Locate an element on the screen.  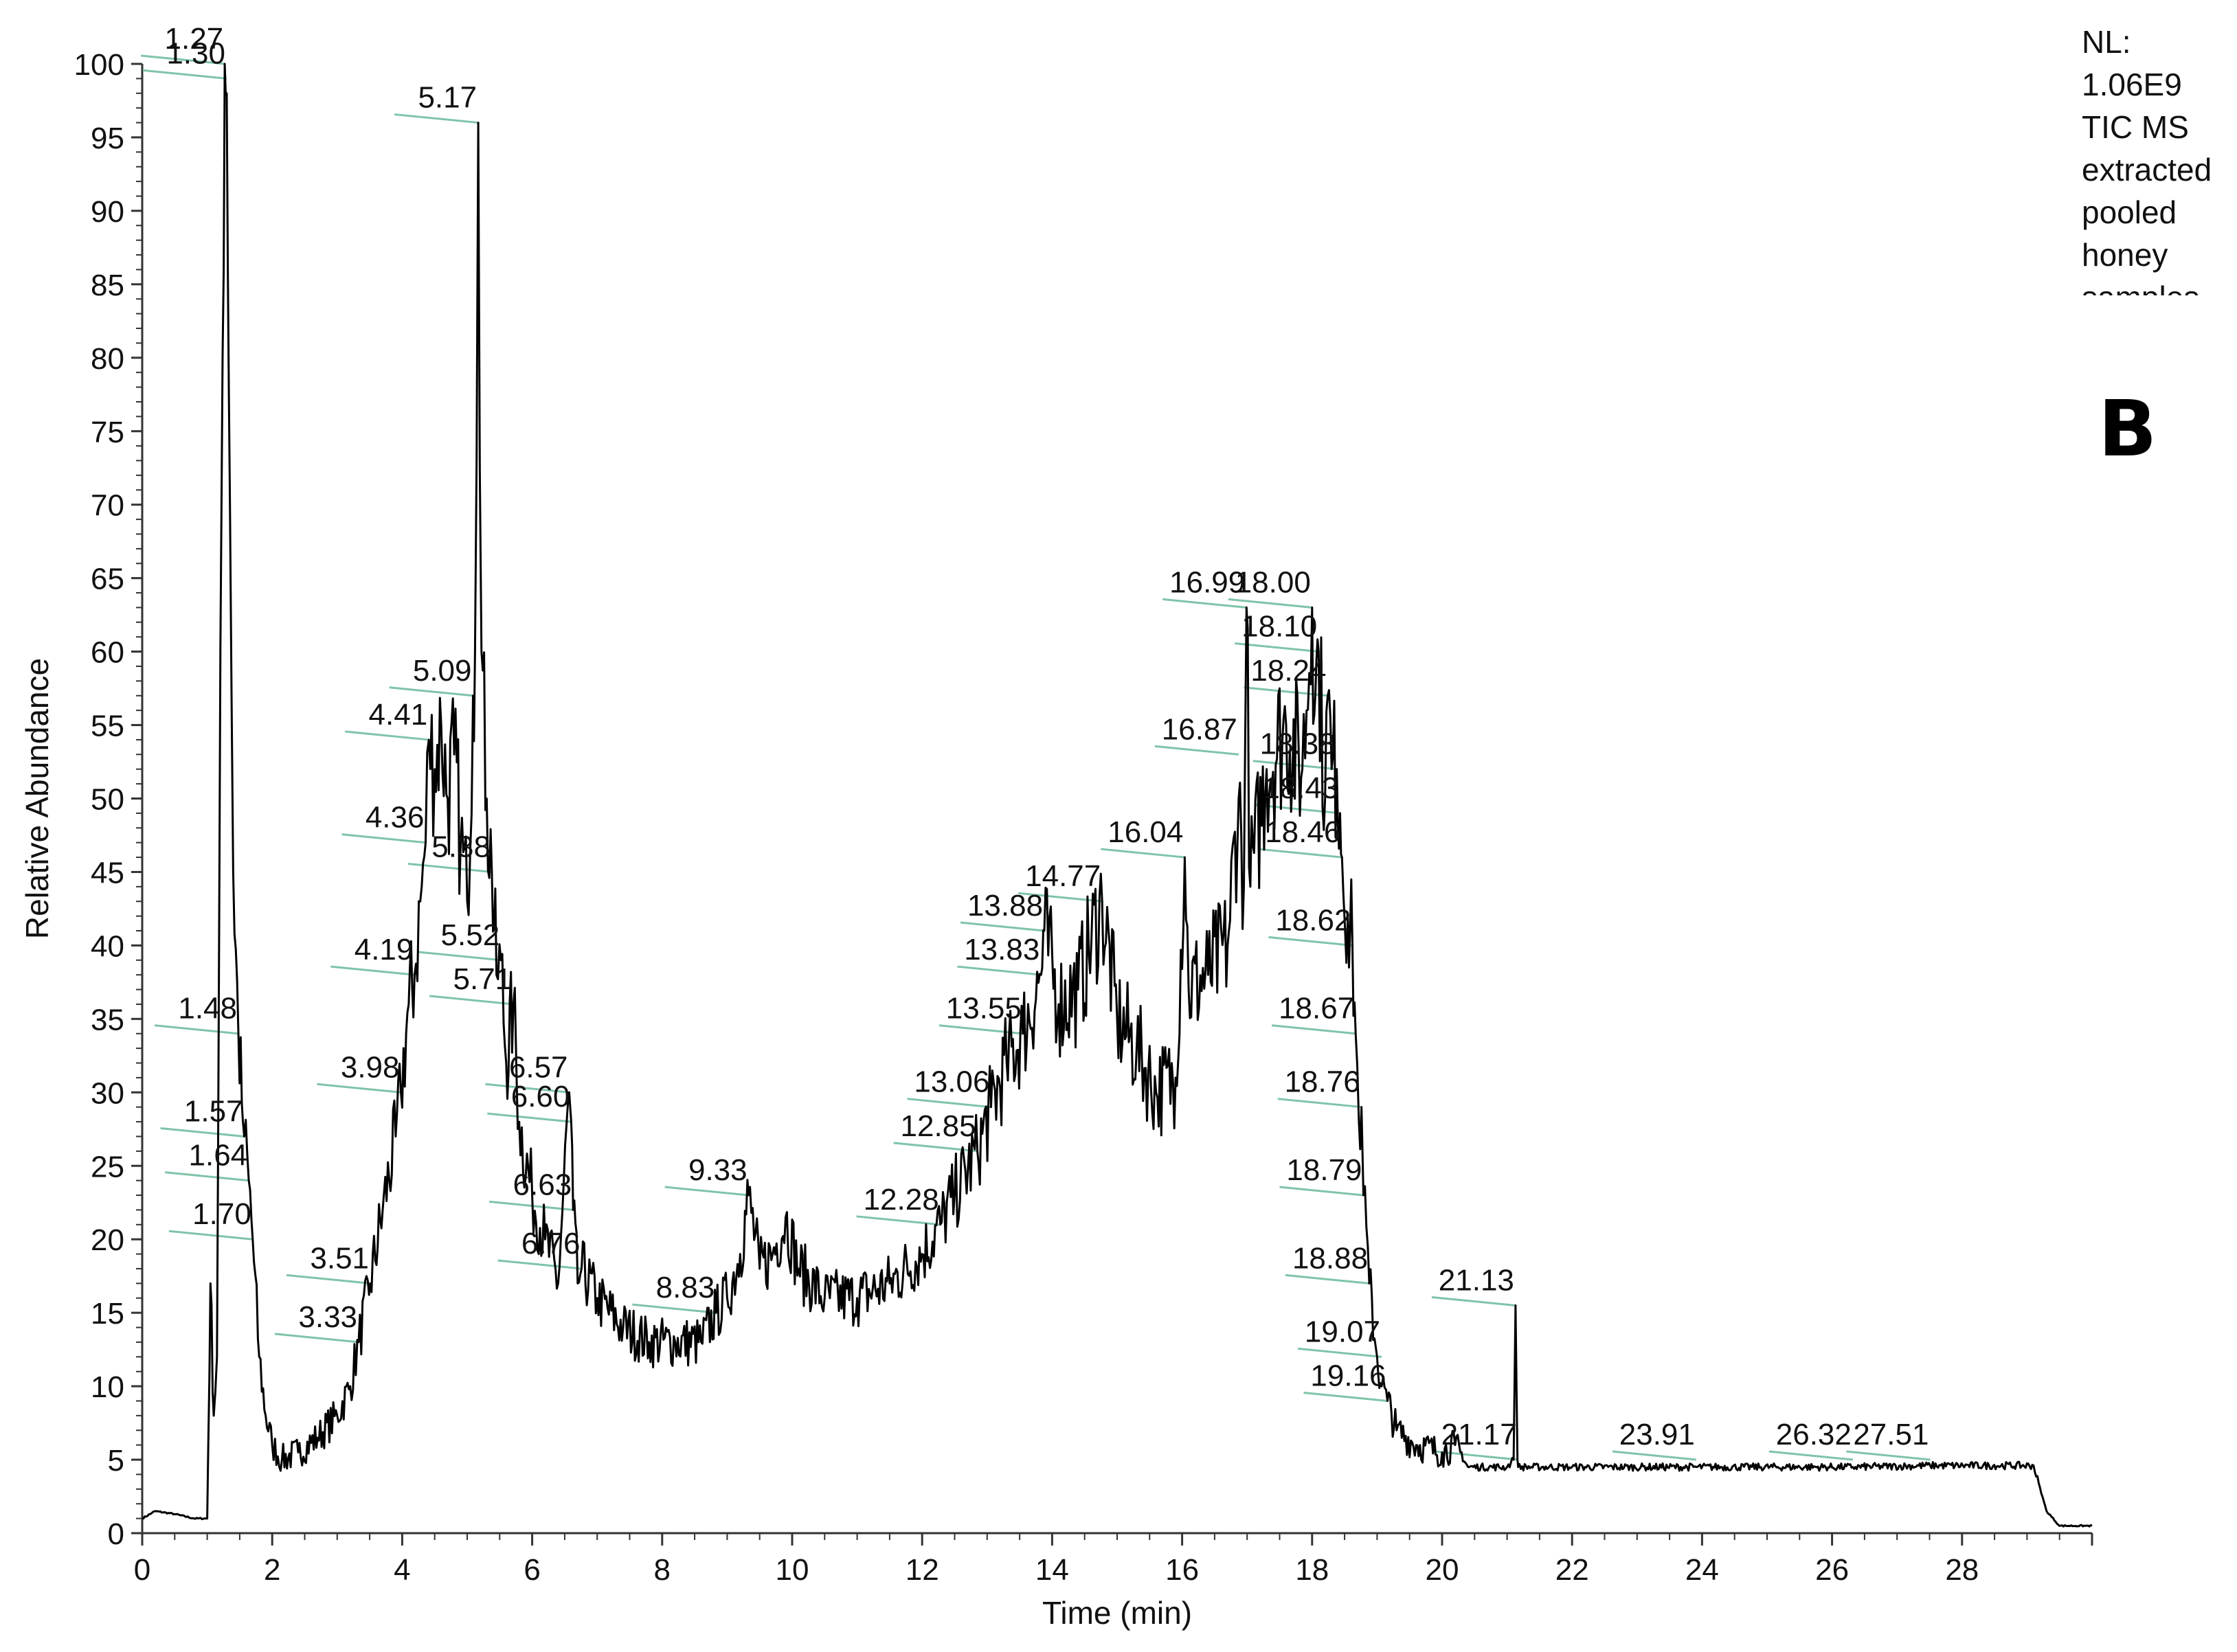
y-tick-label: 5 is located at coordinates (116, 1461).